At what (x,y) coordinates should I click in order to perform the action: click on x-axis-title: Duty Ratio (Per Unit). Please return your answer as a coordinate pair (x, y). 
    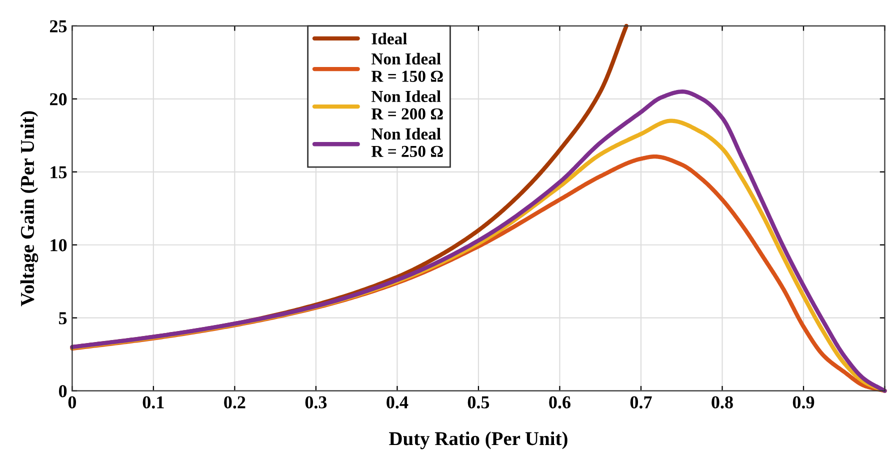
    Looking at the image, I should click on (478, 441).